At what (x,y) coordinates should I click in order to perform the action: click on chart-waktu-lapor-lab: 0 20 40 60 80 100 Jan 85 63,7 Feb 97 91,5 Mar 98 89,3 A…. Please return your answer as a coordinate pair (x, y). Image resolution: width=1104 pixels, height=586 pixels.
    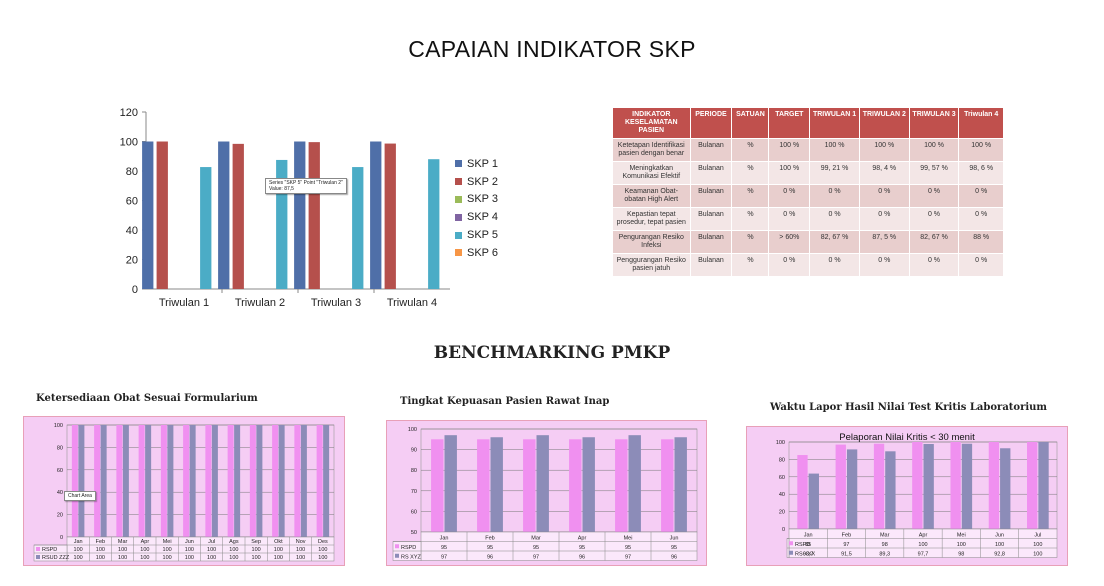
    Looking at the image, I should click on (907, 496).